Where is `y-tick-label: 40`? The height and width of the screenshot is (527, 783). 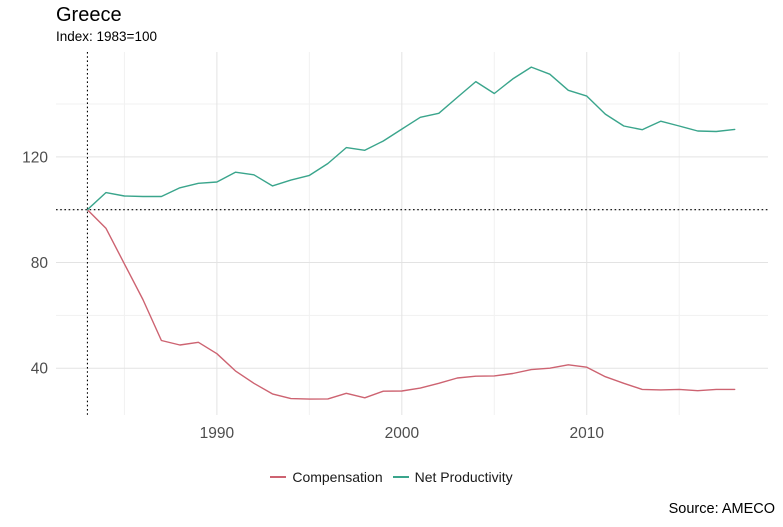 y-tick-label: 40 is located at coordinates (40, 369).